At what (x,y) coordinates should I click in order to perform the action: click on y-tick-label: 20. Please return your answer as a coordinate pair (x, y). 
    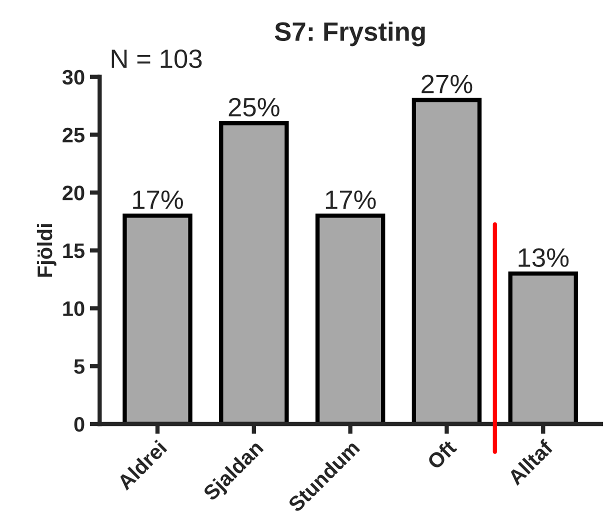
    Looking at the image, I should click on (73, 193).